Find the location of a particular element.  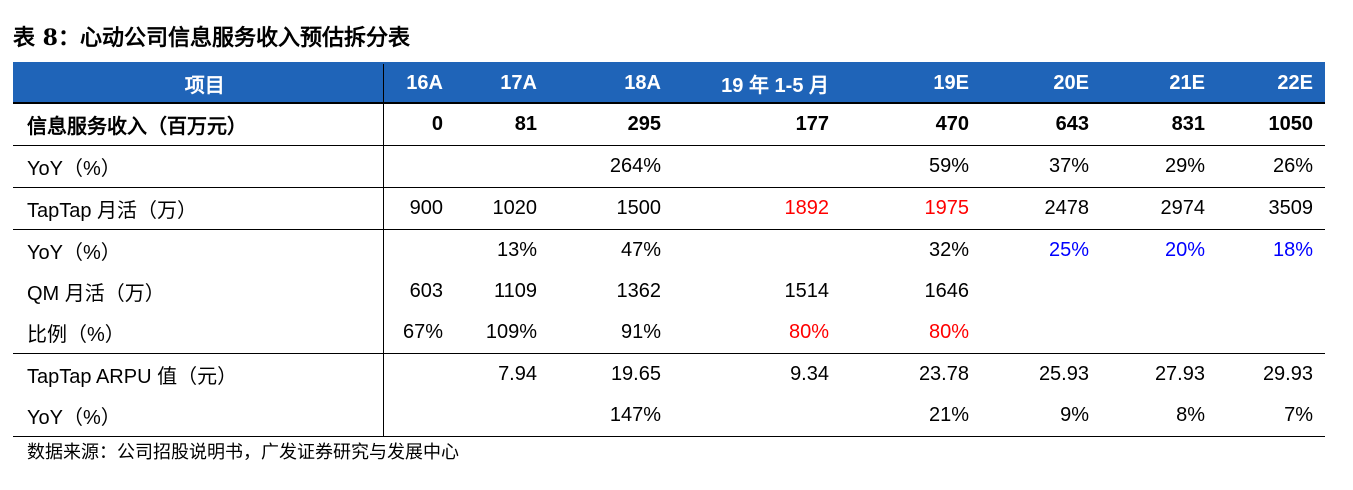

table-row: YoY（%） 147% 21% 9% 8% 7% is located at coordinates (669, 416).